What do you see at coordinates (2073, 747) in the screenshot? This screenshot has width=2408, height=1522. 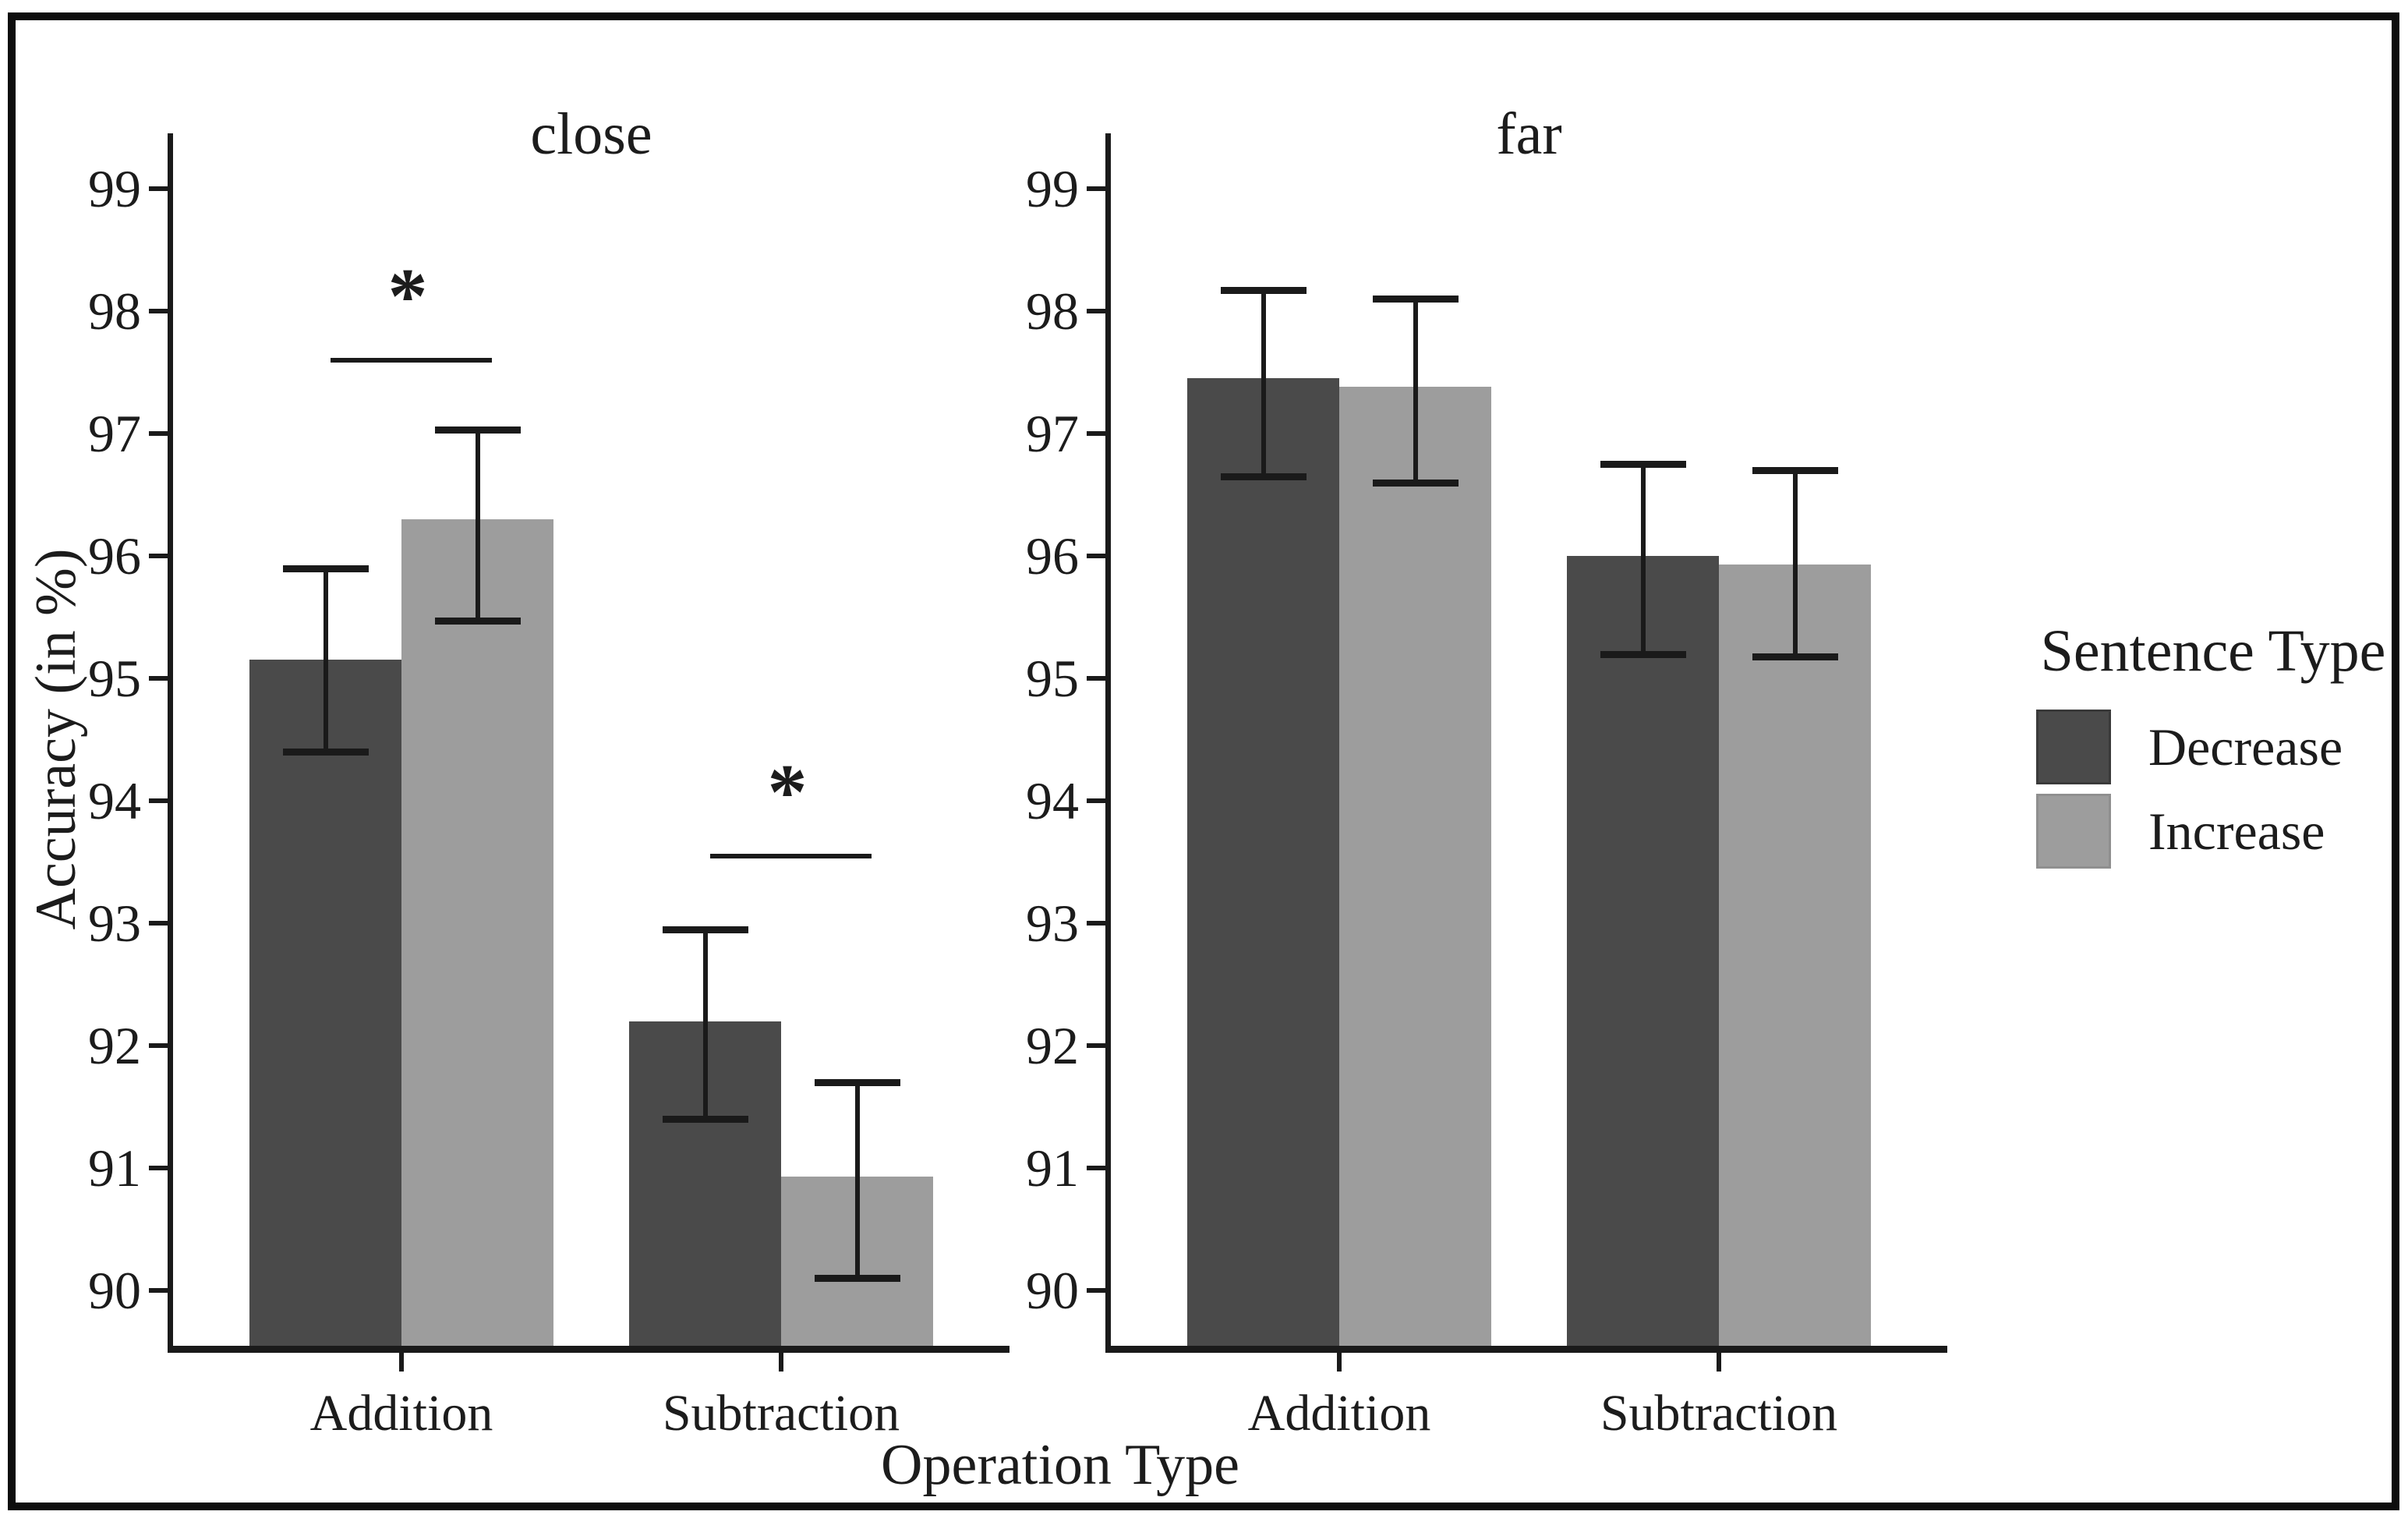 I see `legend-swatch-decrease` at bounding box center [2073, 747].